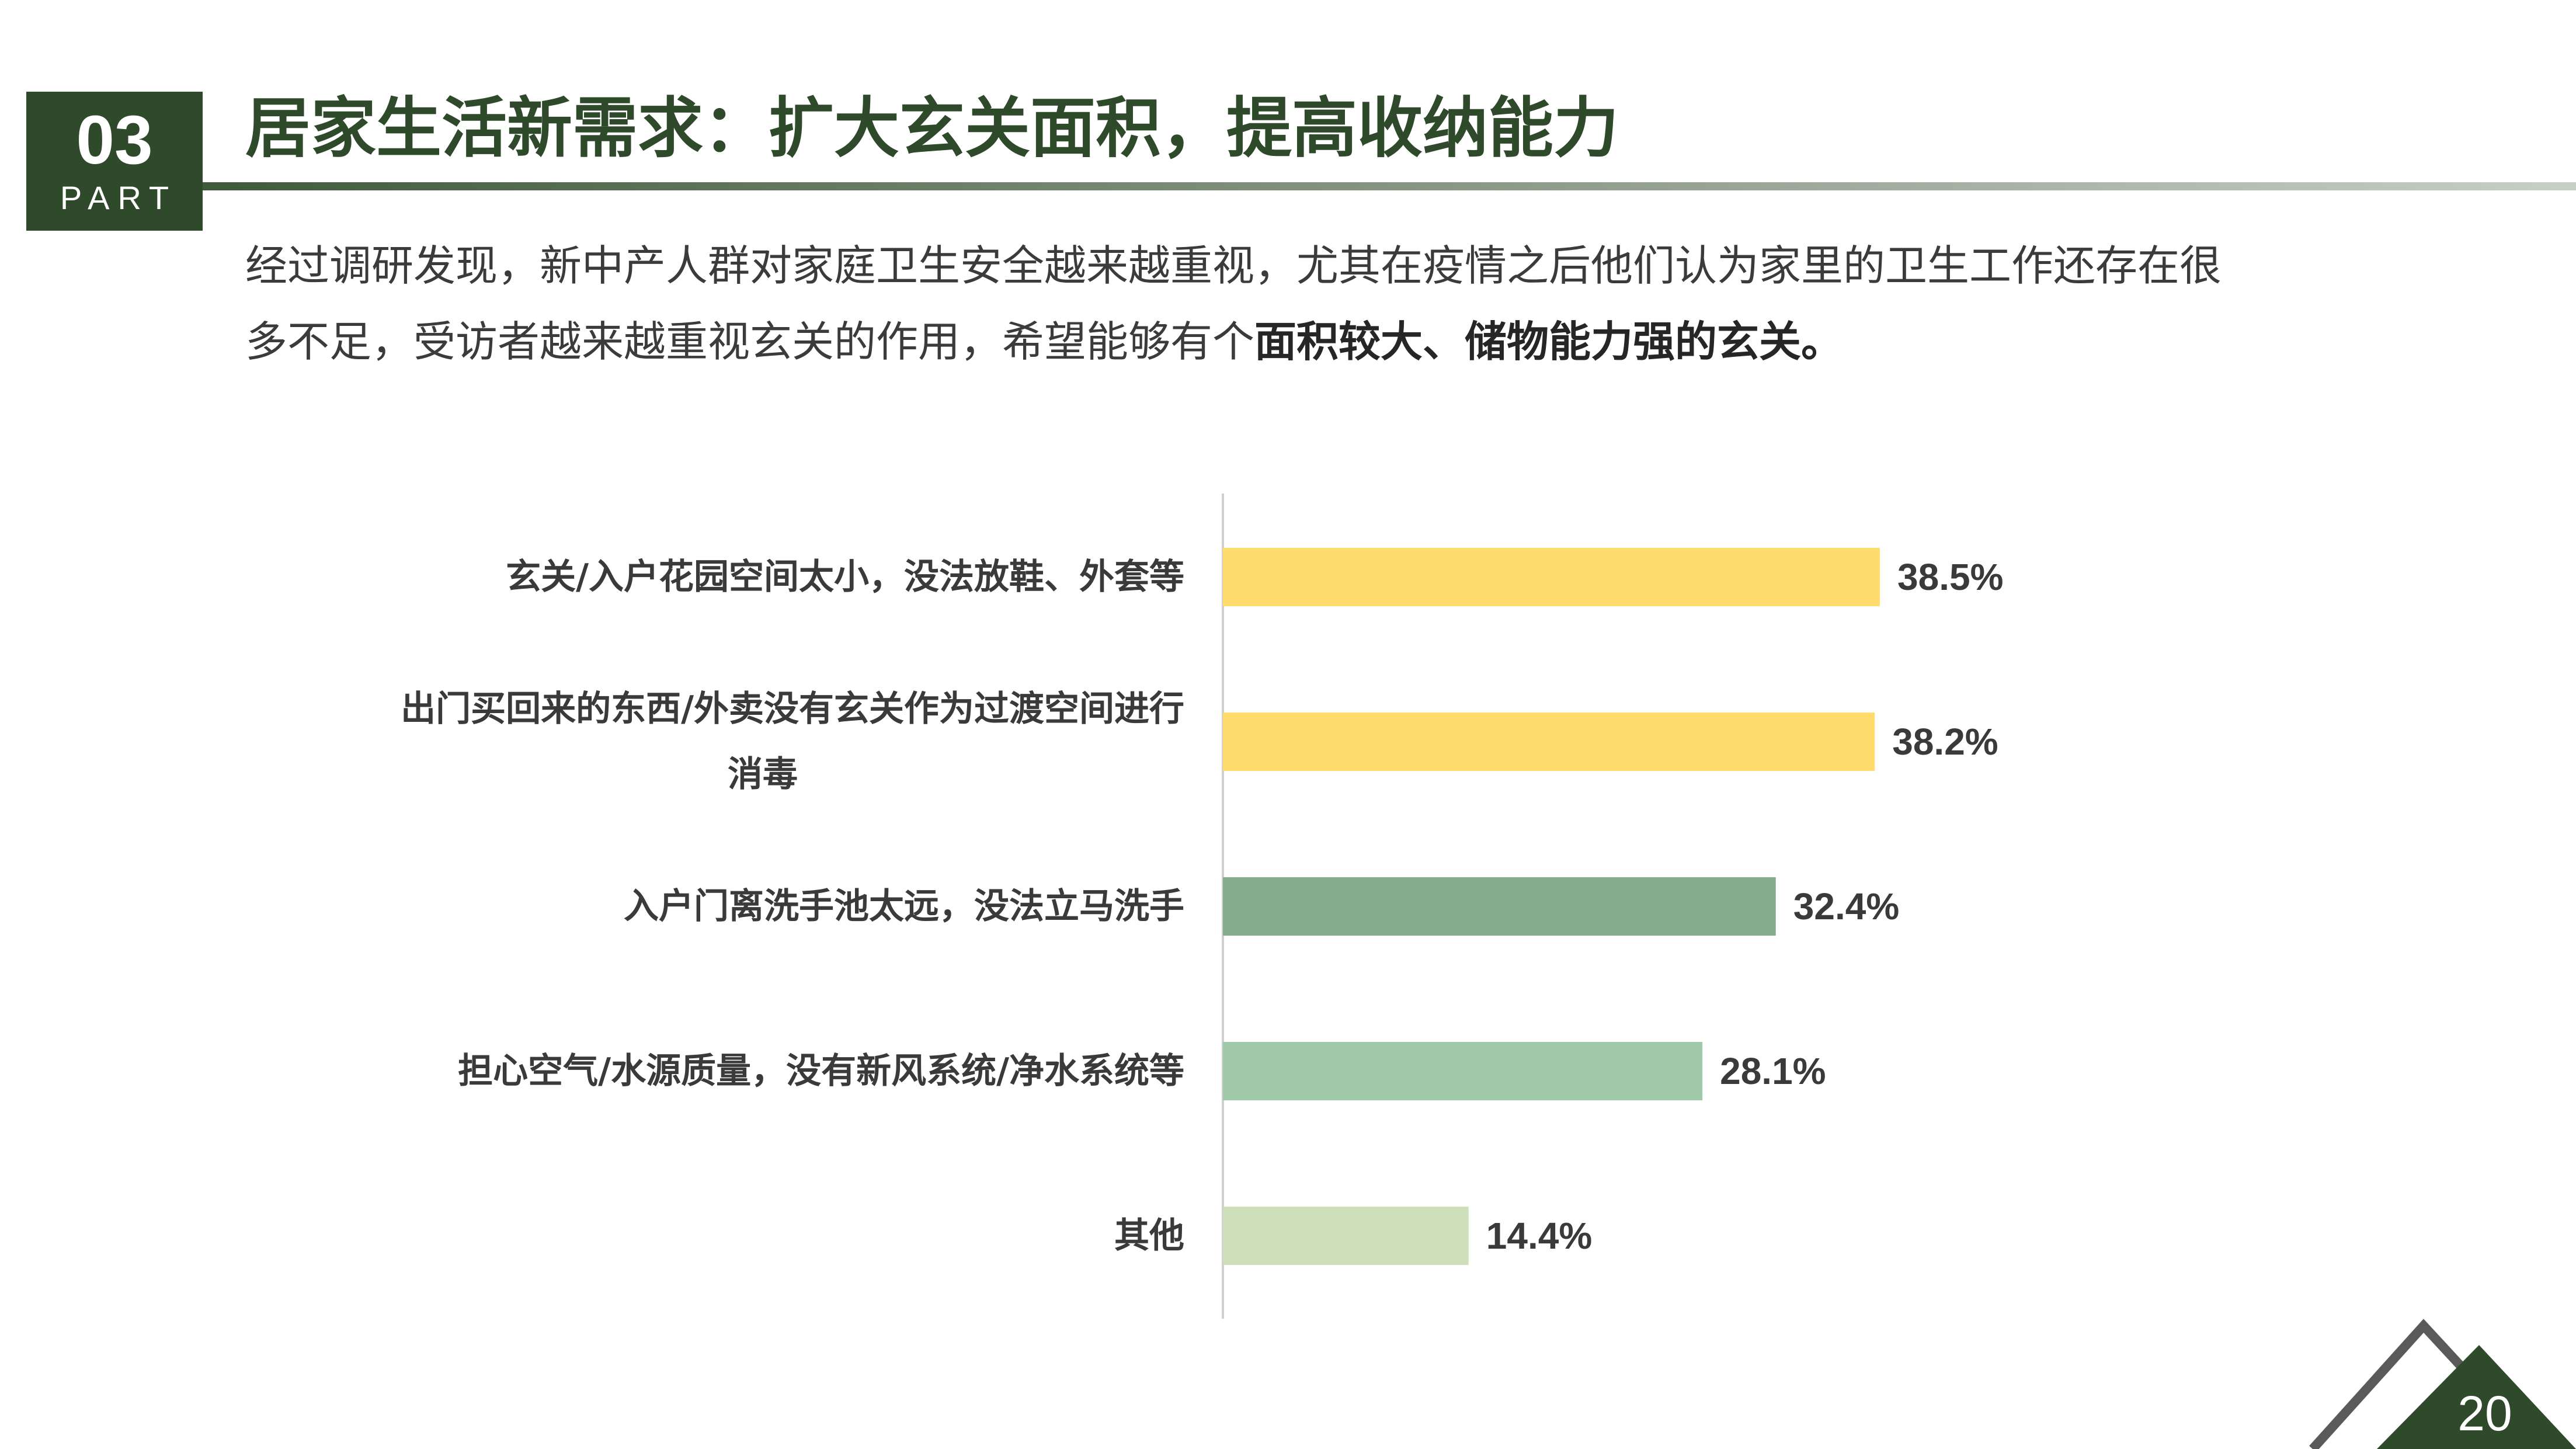 This screenshot has height=1449, width=2576. What do you see at coordinates (750, 341) in the screenshot?
I see `intro-line-2-text: 多不足，受访者越来越重视玄关的作用，希望能够有个` at bounding box center [750, 341].